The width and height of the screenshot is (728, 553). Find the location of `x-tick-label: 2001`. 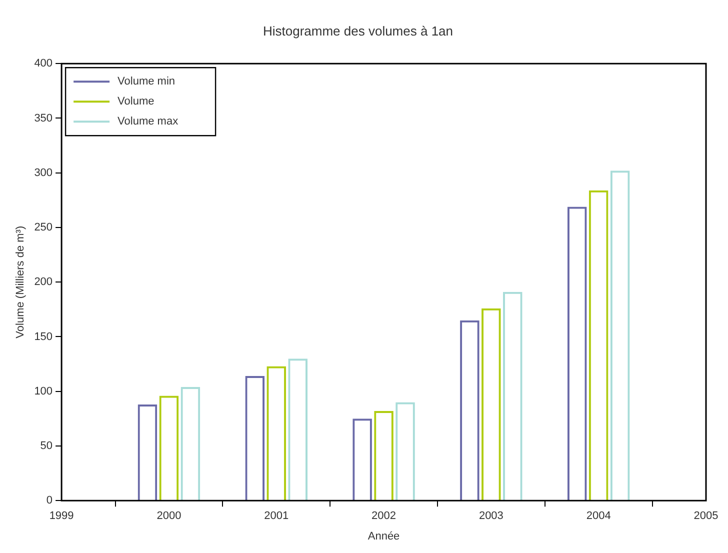

x-tick-label: 2001 is located at coordinates (276, 516).